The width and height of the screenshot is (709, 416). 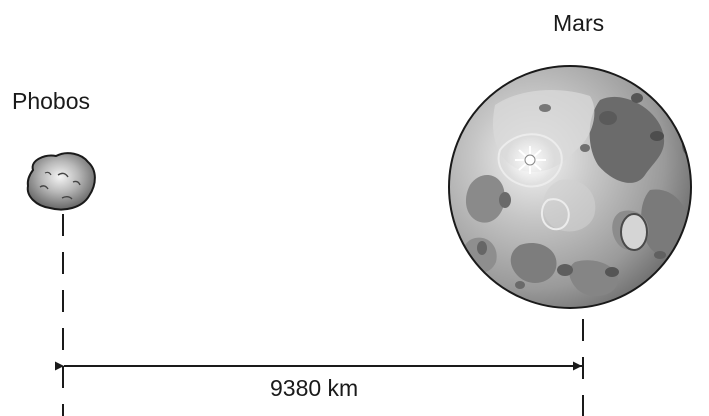 I want to click on mars-label: Mars, so click(x=579, y=23).